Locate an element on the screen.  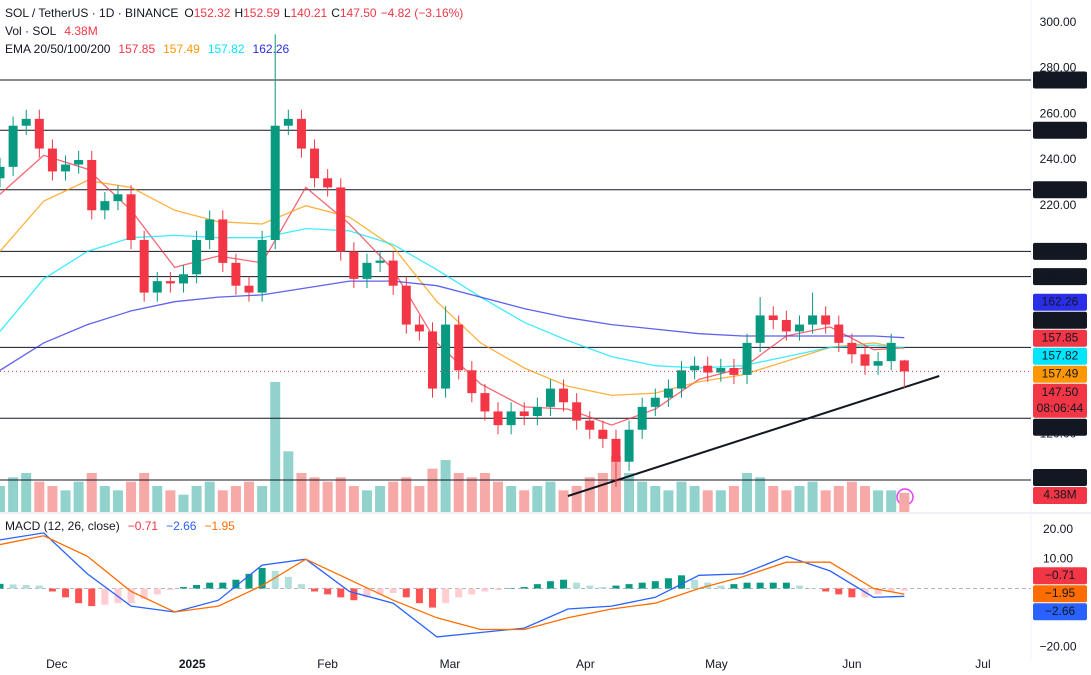
price-tag-label: 253.00 is located at coordinates (1060, 129).